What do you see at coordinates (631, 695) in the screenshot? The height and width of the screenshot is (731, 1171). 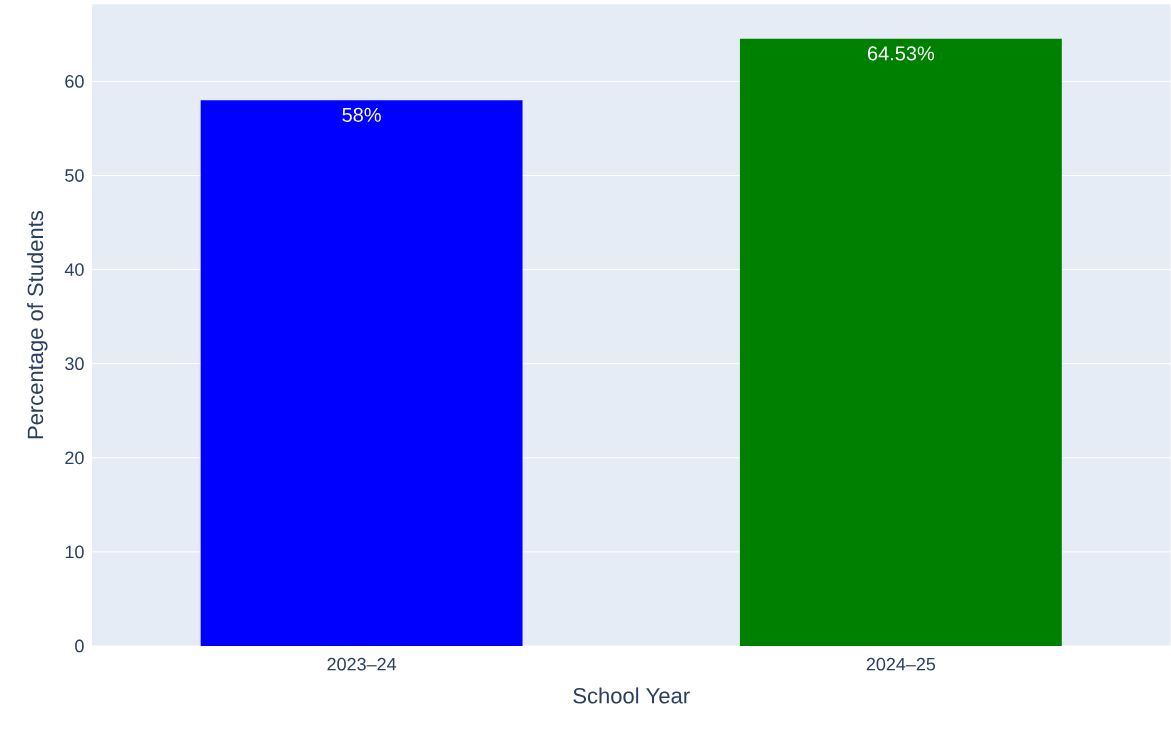 I see `x-axis-title: School Year` at bounding box center [631, 695].